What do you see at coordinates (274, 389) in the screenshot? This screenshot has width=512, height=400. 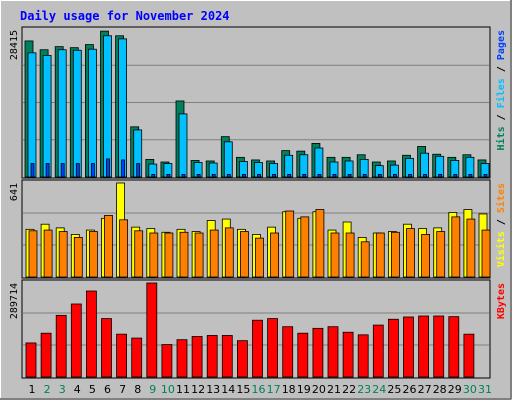 I see `x-tick-label: 17` at bounding box center [274, 389].